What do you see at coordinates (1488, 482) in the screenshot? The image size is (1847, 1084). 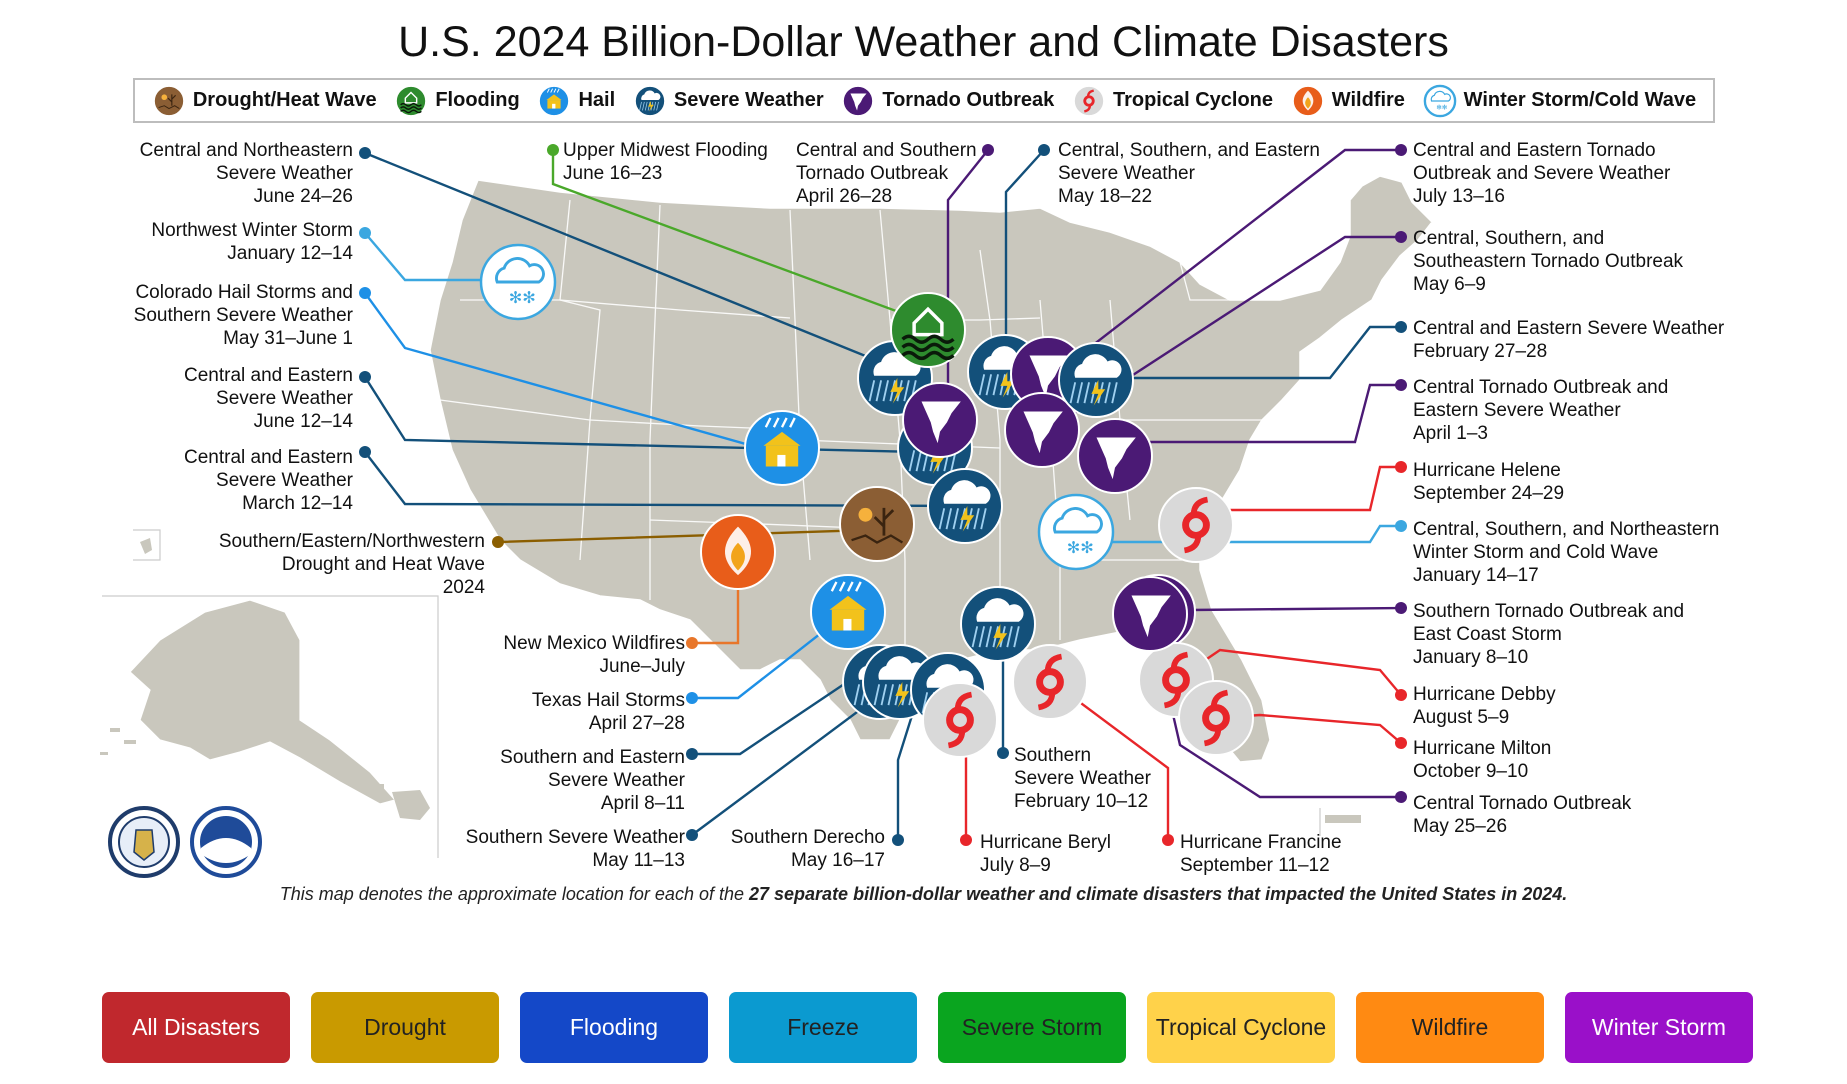 I see `event-label: Hurricane Helene September 24–29` at bounding box center [1488, 482].